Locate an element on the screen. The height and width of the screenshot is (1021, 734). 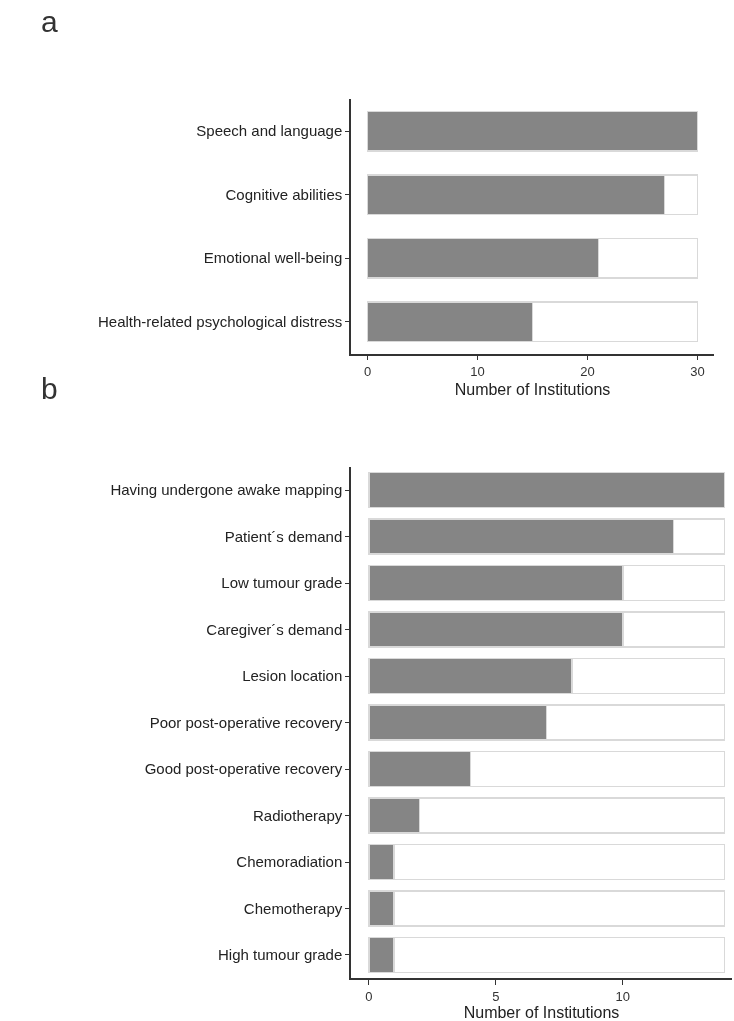
y-tick-label: Emotional well-being is located at coordinates (273, 258).